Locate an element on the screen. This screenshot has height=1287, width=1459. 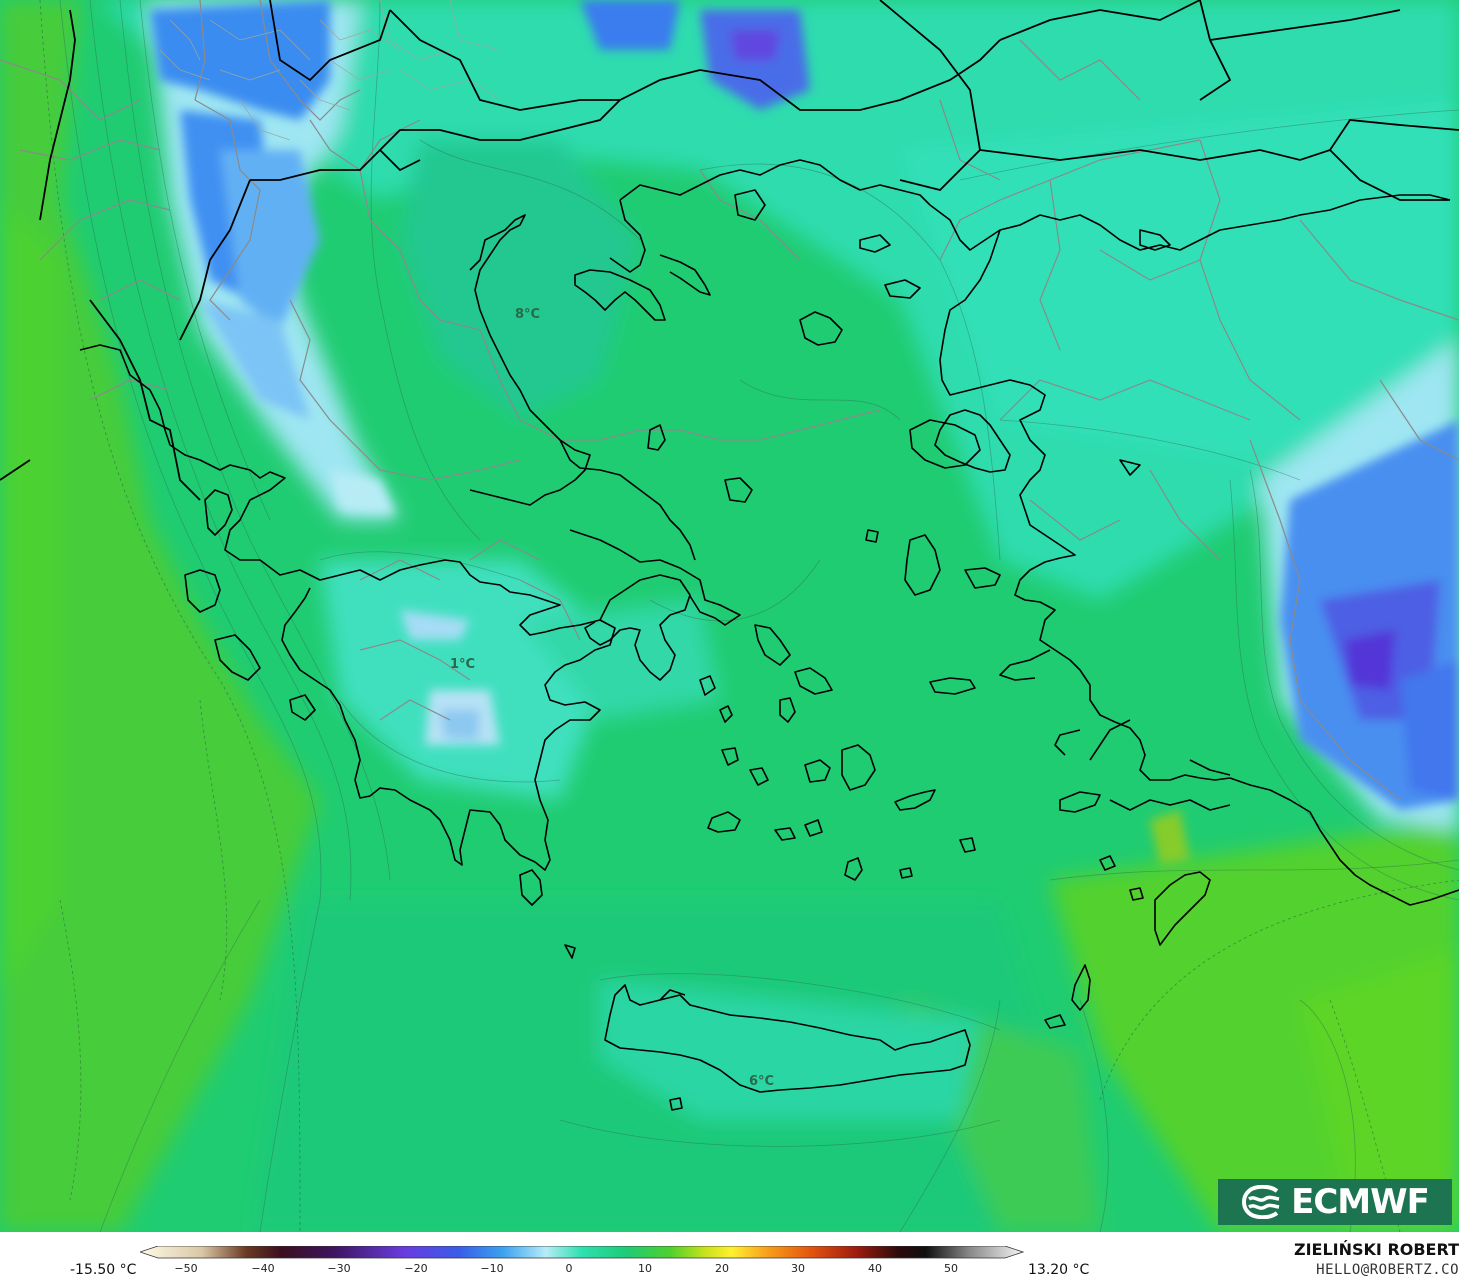
colorbar-tick: 0 is located at coordinates (569, 1268).